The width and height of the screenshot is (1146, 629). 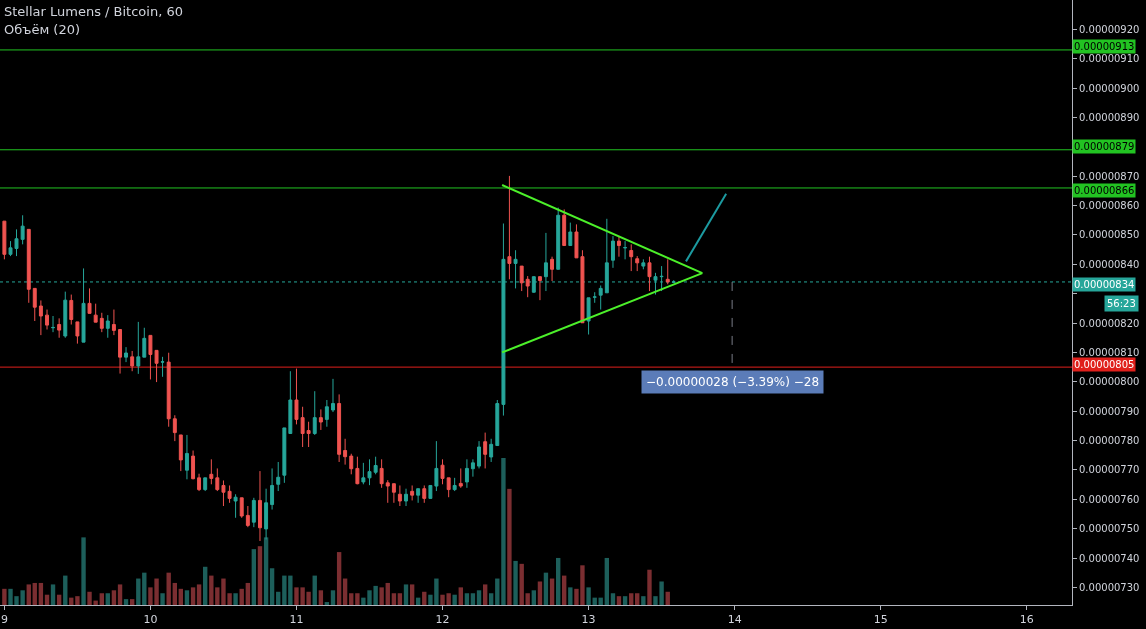 What do you see at coordinates (1109, 206) in the screenshot?
I see `y-tick-label: 0.00000860` at bounding box center [1109, 206].